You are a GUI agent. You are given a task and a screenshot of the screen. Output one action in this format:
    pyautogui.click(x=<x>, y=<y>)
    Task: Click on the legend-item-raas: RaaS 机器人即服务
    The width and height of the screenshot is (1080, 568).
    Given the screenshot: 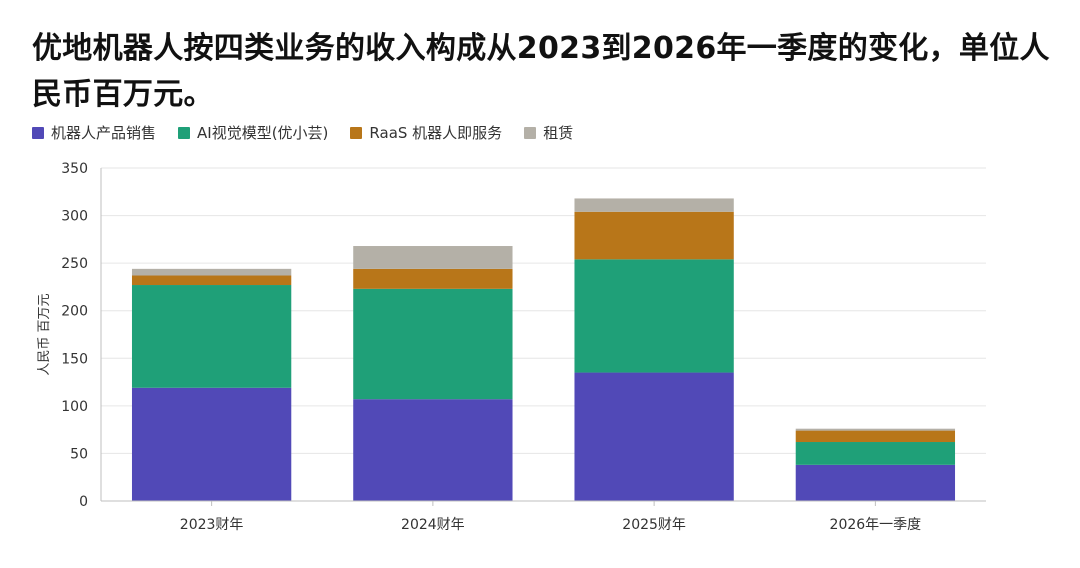 What is the action you would take?
    pyautogui.click(x=426, y=132)
    